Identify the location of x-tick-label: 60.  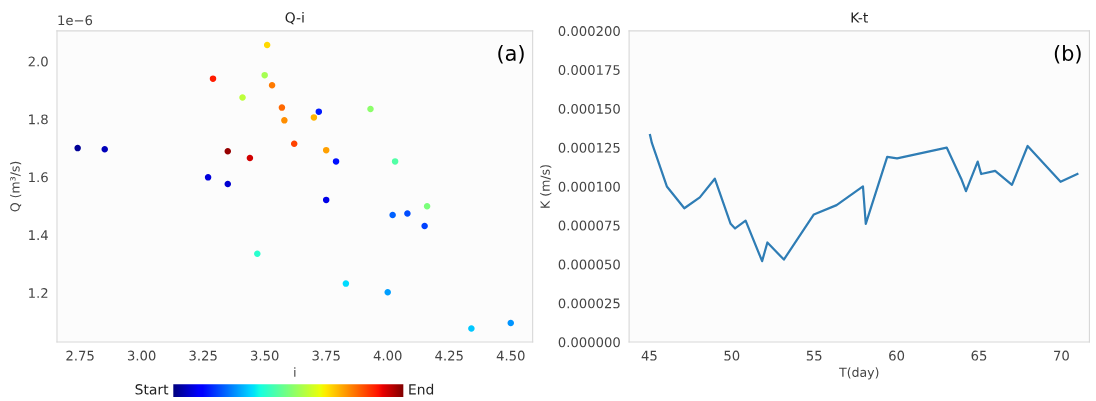
(897, 355).